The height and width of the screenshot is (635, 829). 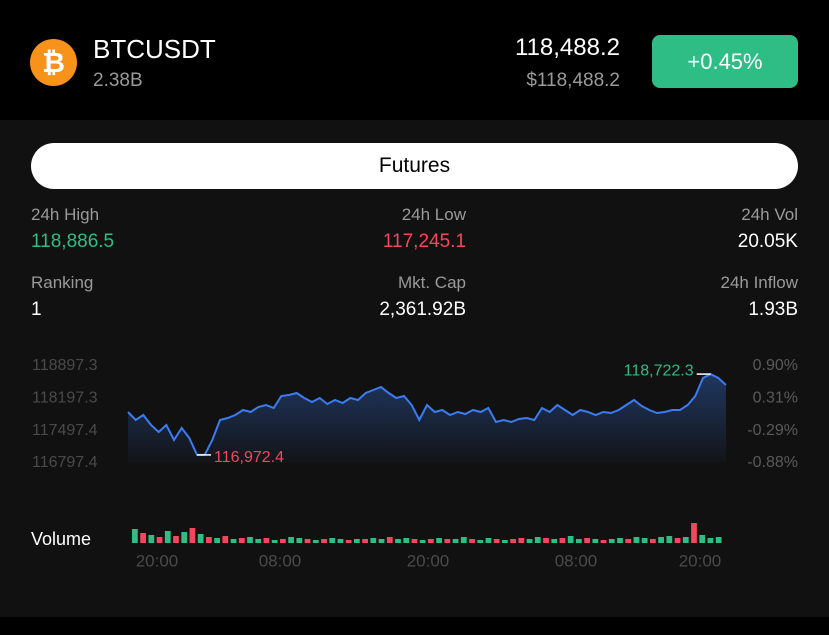 I want to click on change-badge: +0.45%, so click(x=725, y=61).